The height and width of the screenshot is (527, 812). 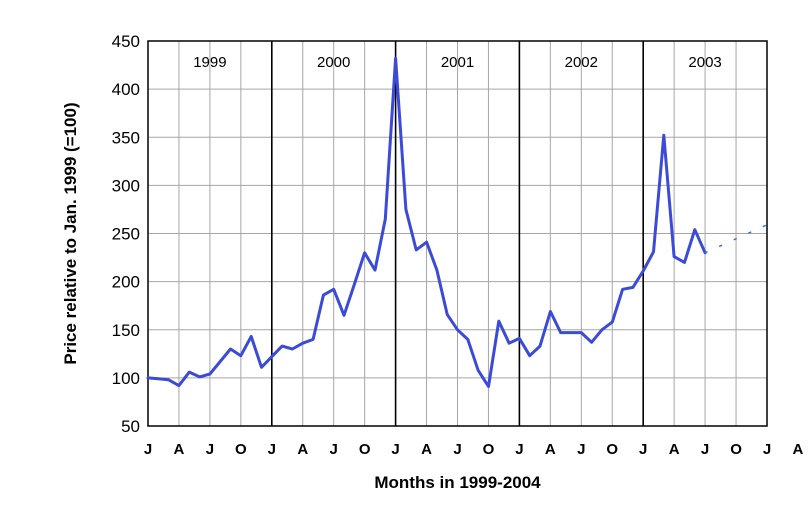 I want to click on y-tick-label: 450, so click(x=126, y=41).